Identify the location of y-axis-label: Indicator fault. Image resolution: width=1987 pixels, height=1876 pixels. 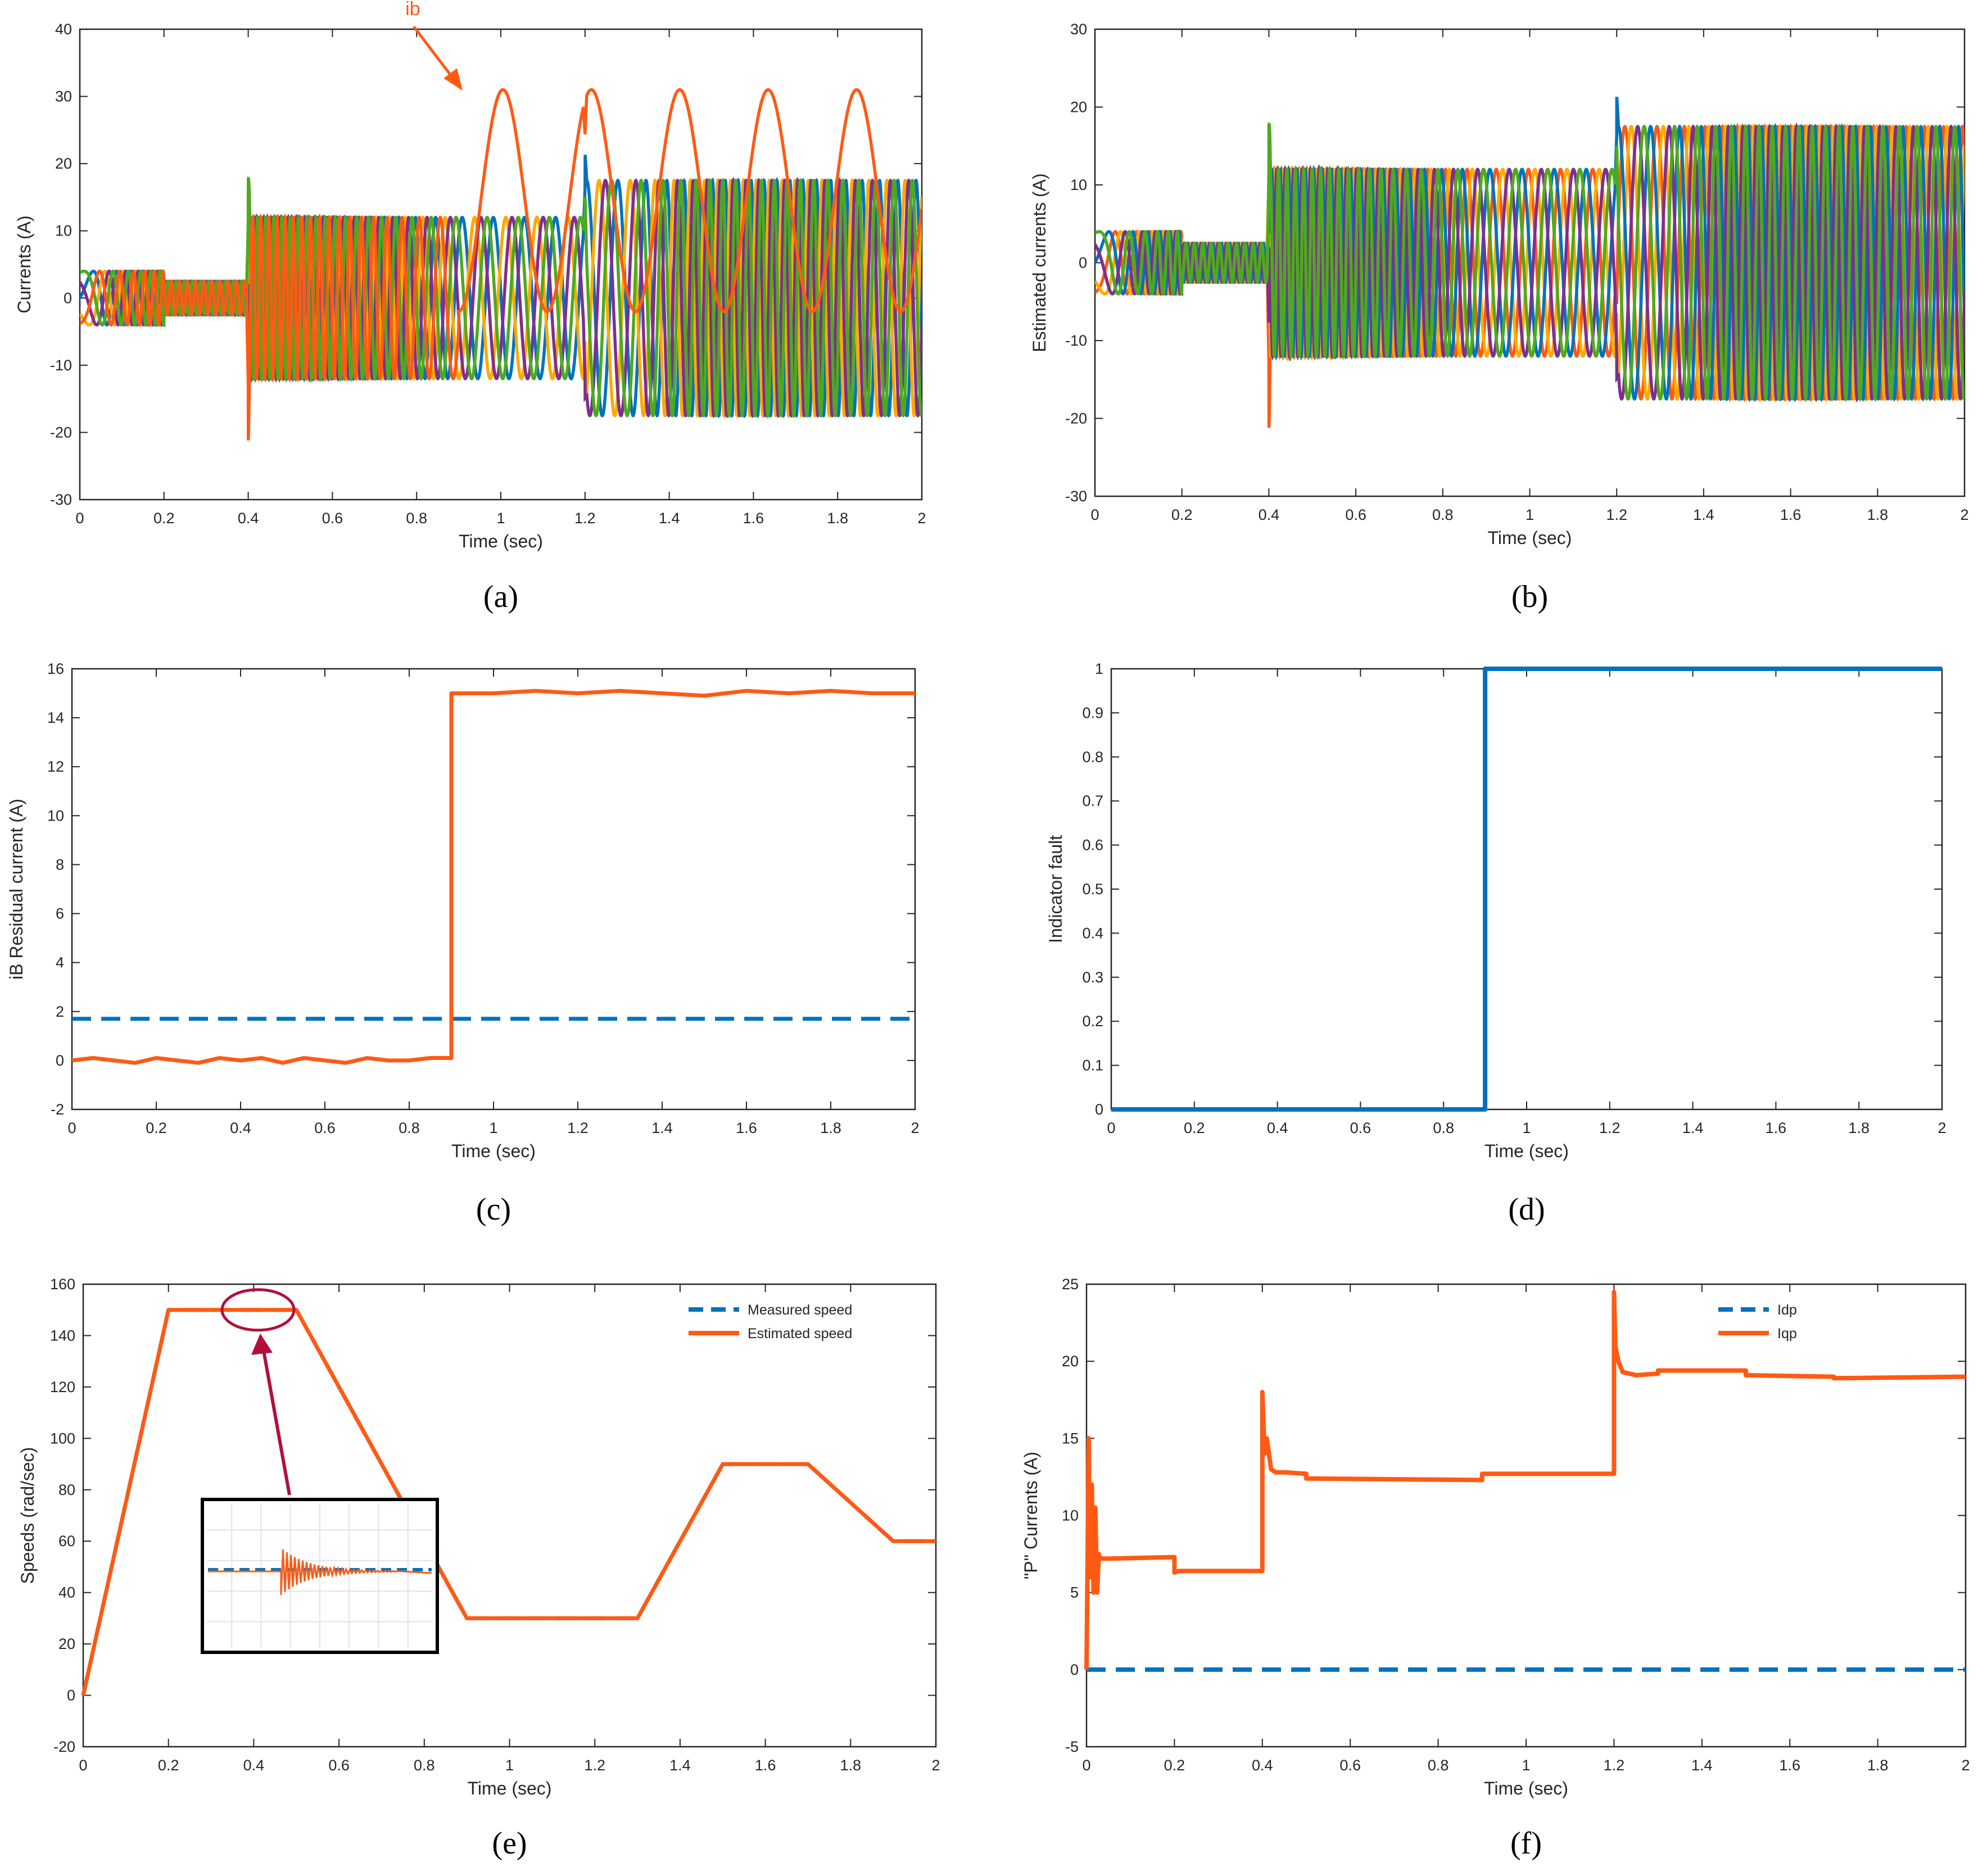
(1055, 889).